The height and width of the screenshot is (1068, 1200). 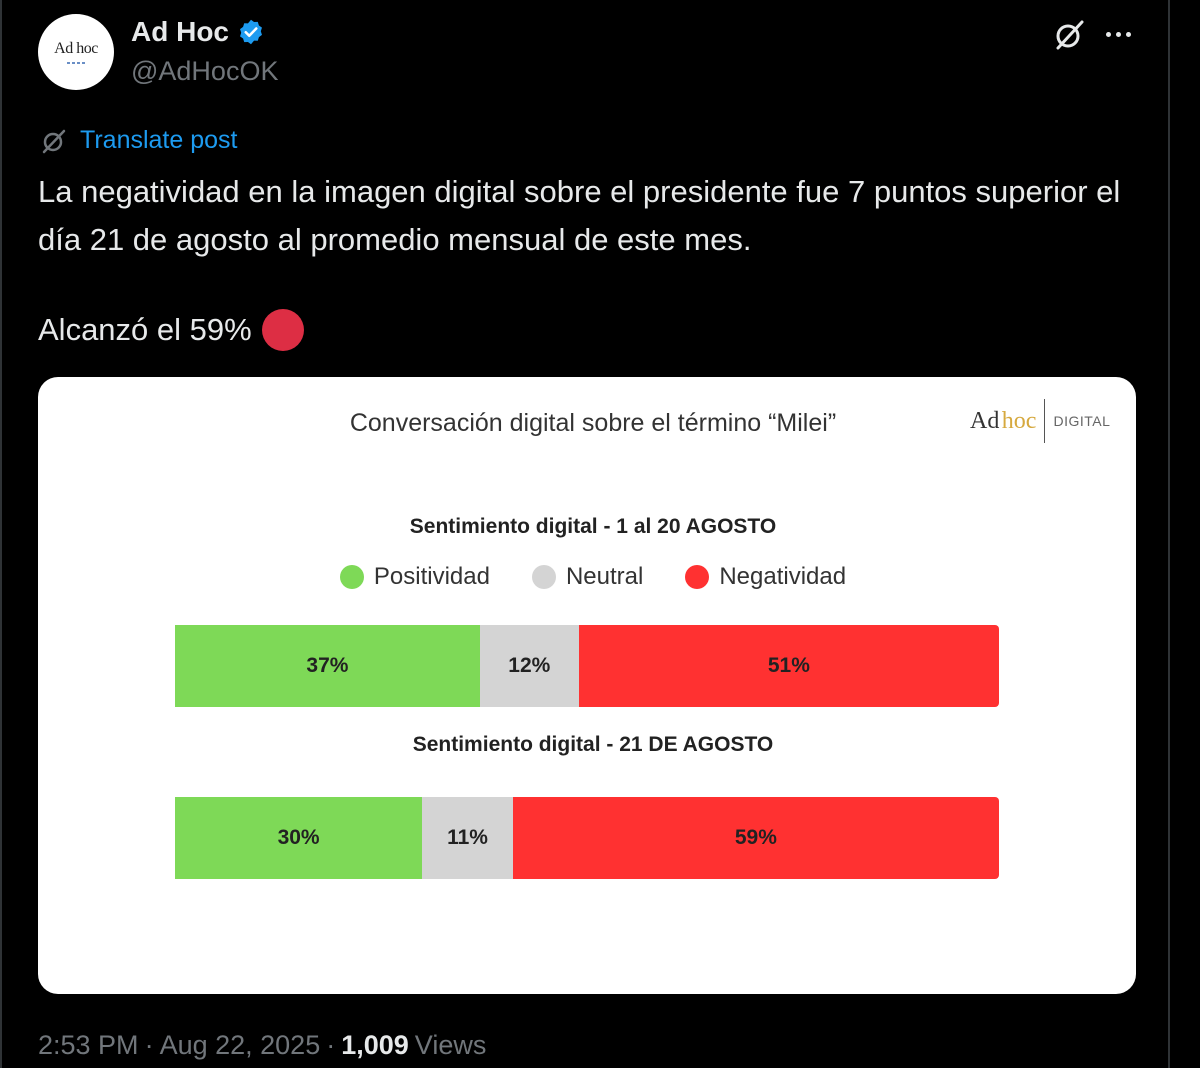 What do you see at coordinates (375, 1045) in the screenshot?
I see `views-count: 1,009` at bounding box center [375, 1045].